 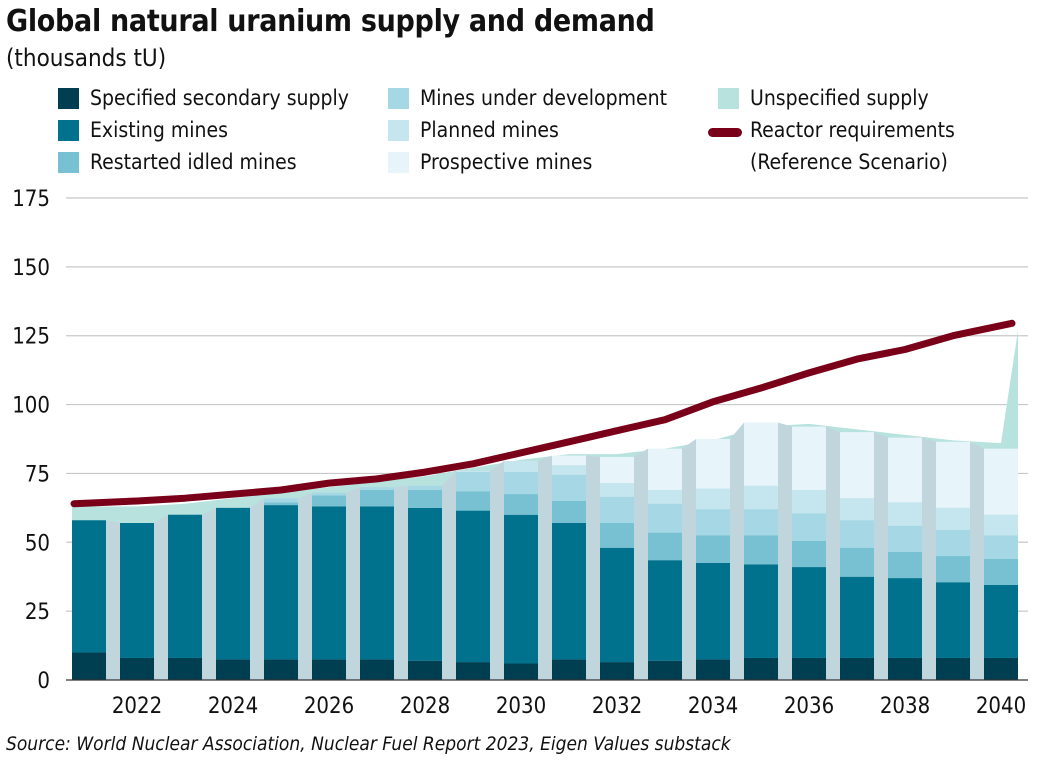 I want to click on chart-subtitle: (thousands tU), so click(x=86, y=58).